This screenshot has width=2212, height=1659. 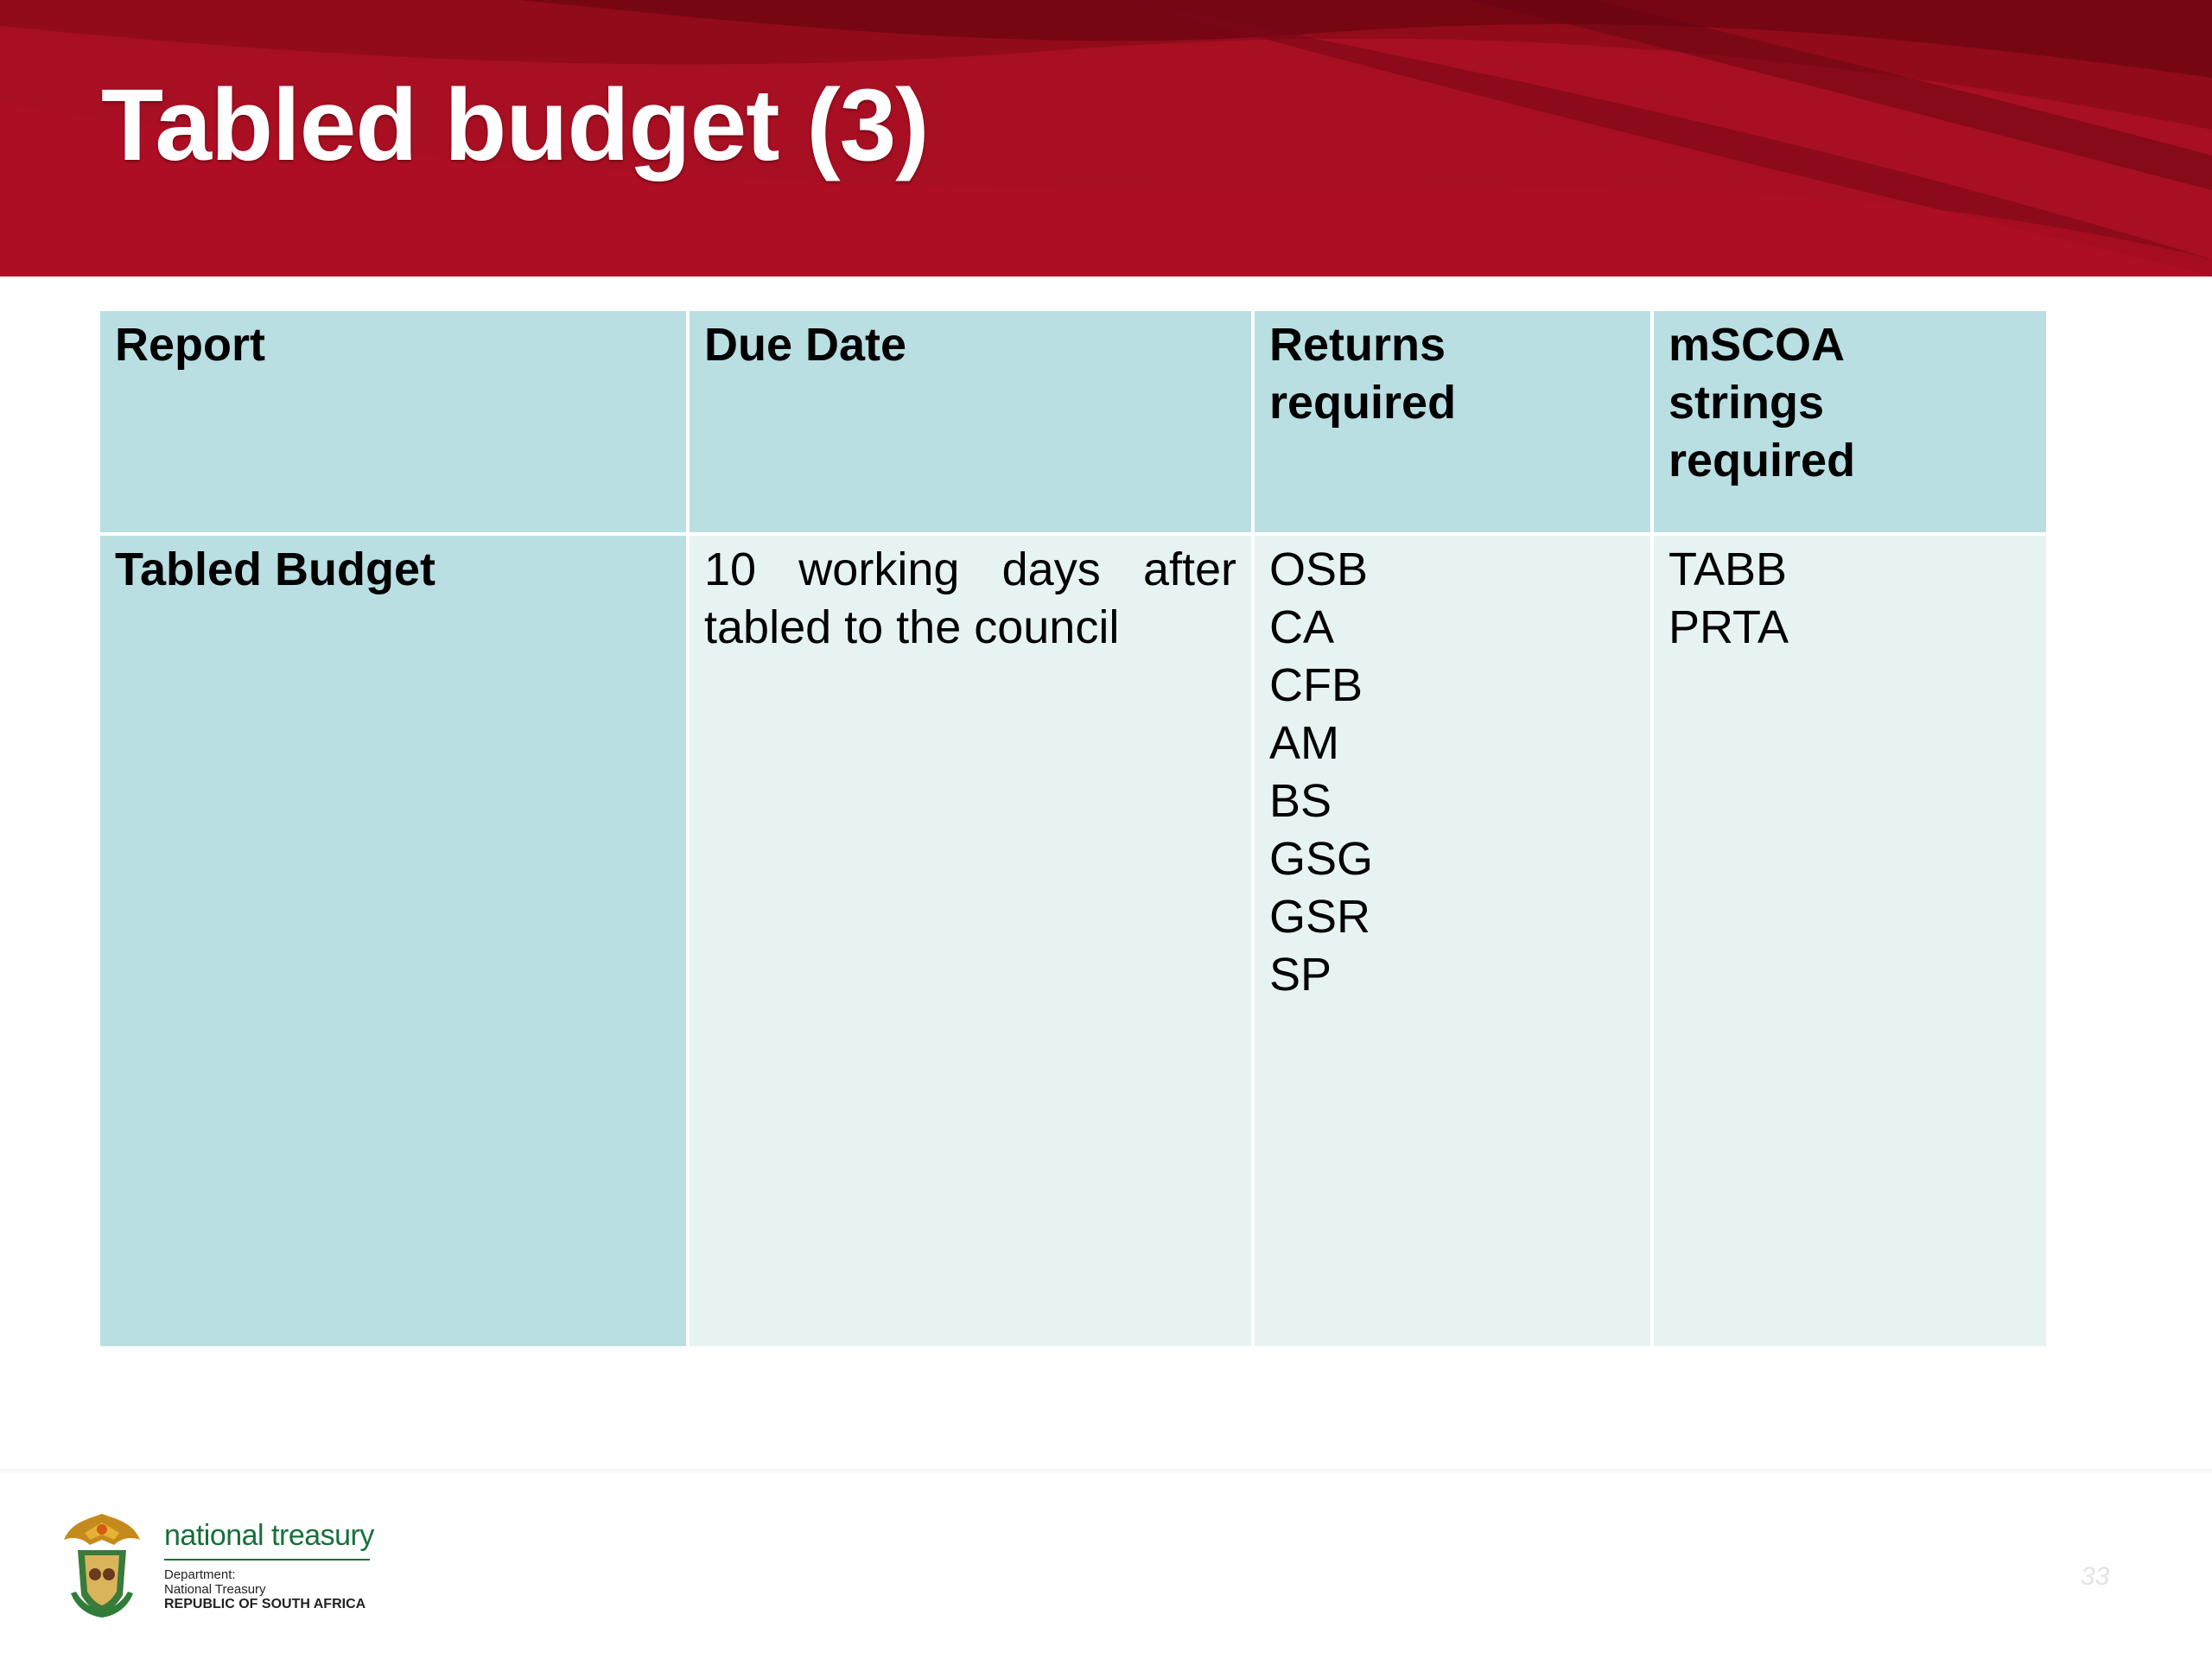 I want to click on return-item: GSG, so click(x=1321, y=859).